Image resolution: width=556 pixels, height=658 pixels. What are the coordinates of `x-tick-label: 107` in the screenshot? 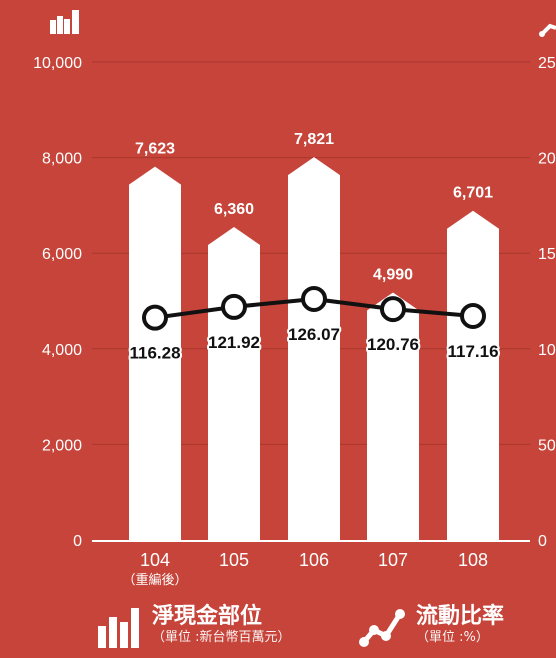 It's located at (393, 560).